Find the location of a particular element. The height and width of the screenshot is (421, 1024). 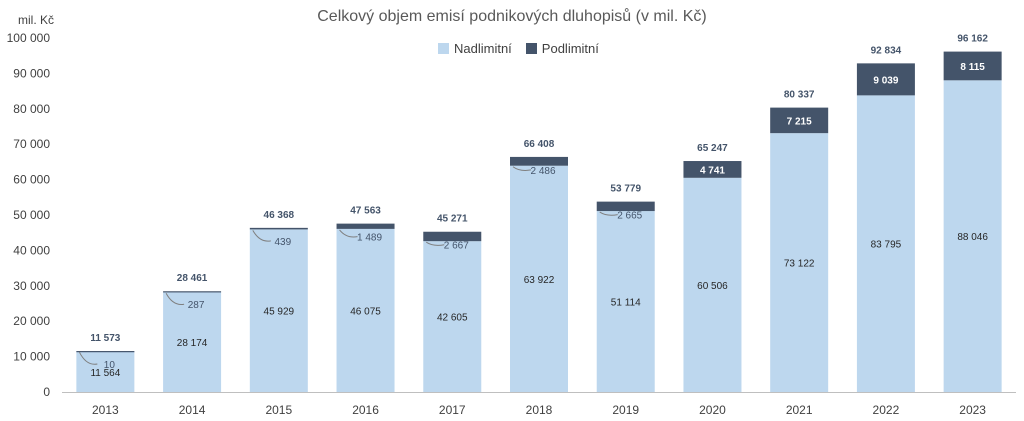

x-tick-label: 2018 is located at coordinates (539, 410).